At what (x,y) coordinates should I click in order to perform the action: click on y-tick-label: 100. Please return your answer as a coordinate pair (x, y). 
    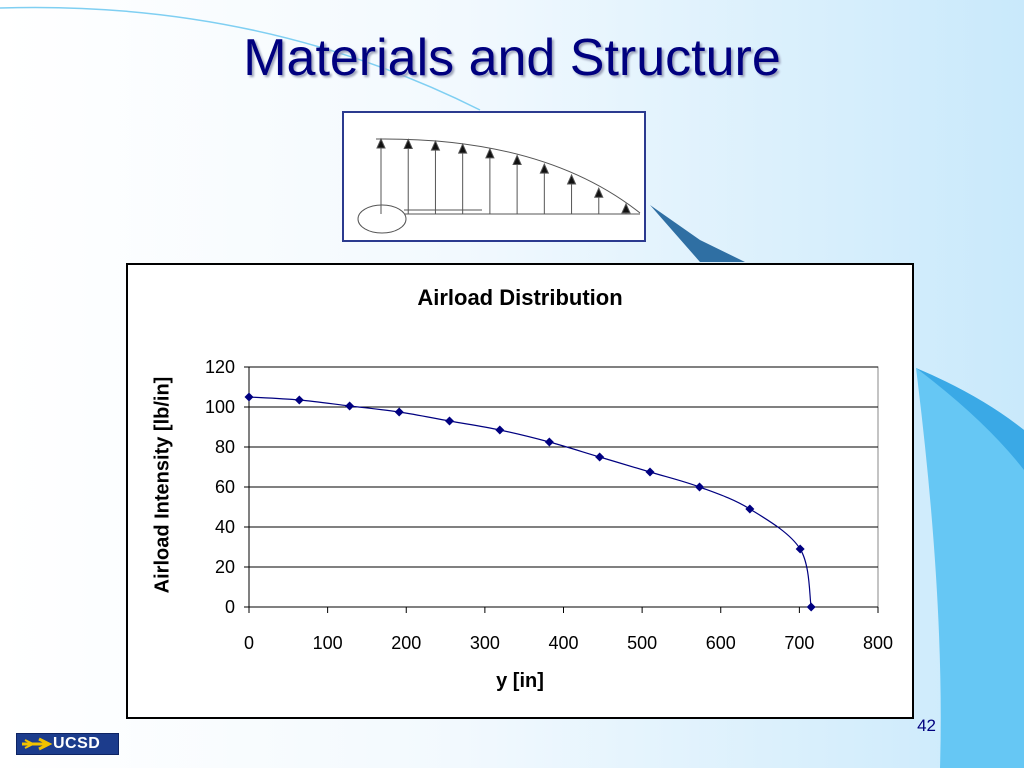
    Looking at the image, I should click on (220, 407).